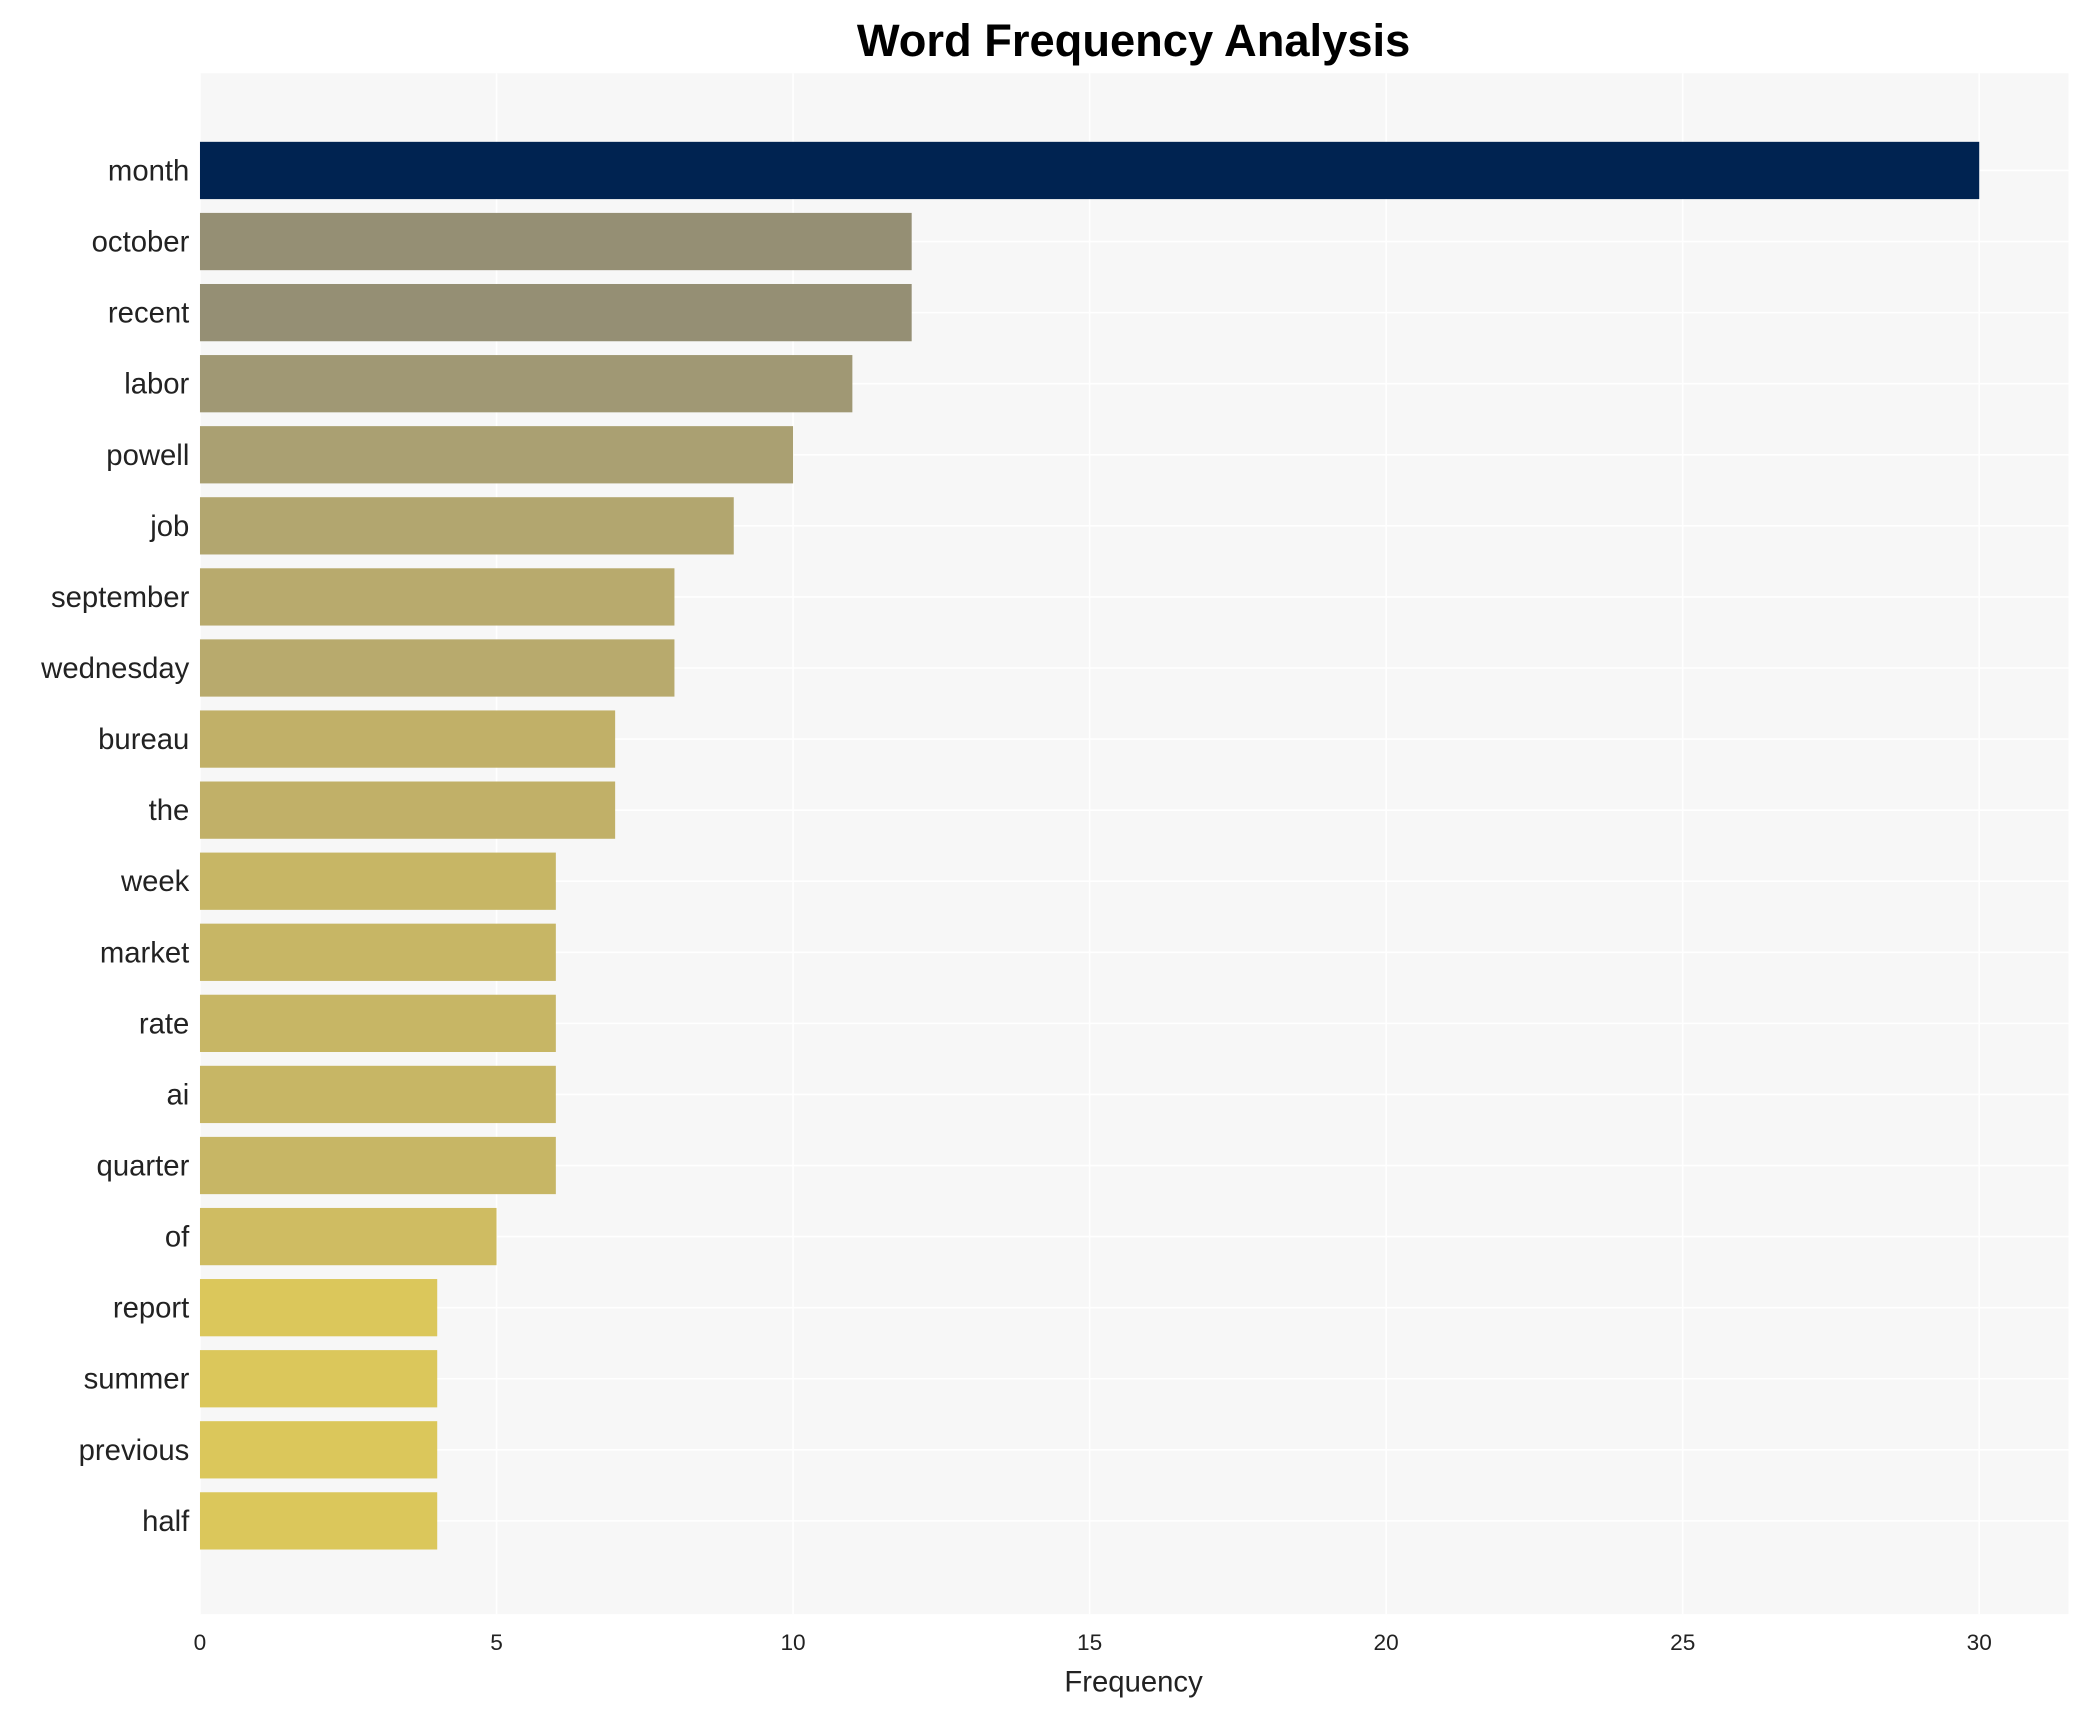 The height and width of the screenshot is (1710, 2078). I want to click on y-tick-label: september, so click(120, 597).